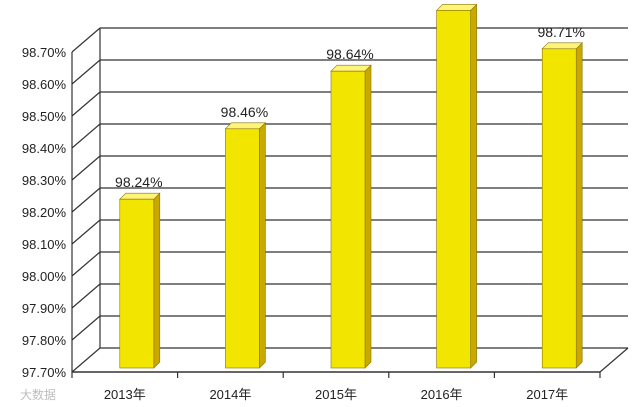 The image size is (640, 407). I want to click on x-tick-label: 2013年, so click(125, 394).